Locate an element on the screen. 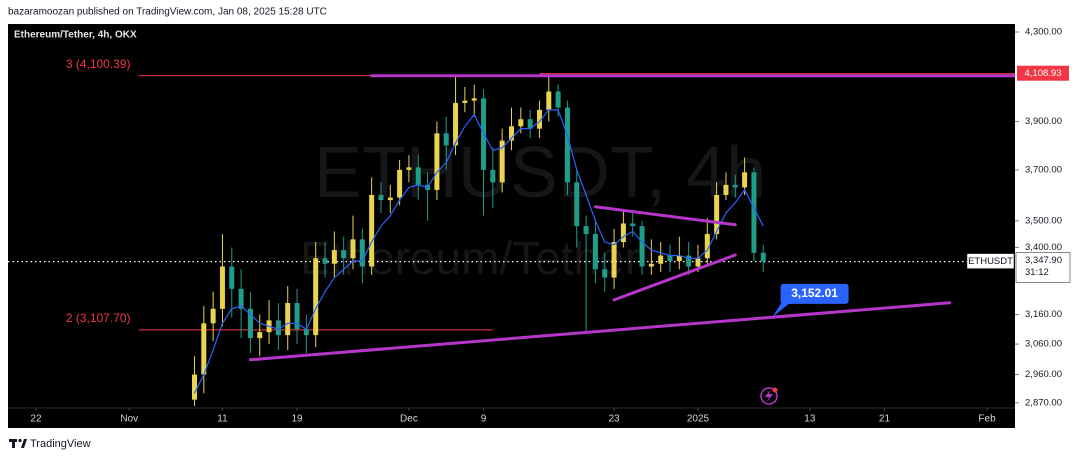  x-tick-label: 13 is located at coordinates (810, 419).